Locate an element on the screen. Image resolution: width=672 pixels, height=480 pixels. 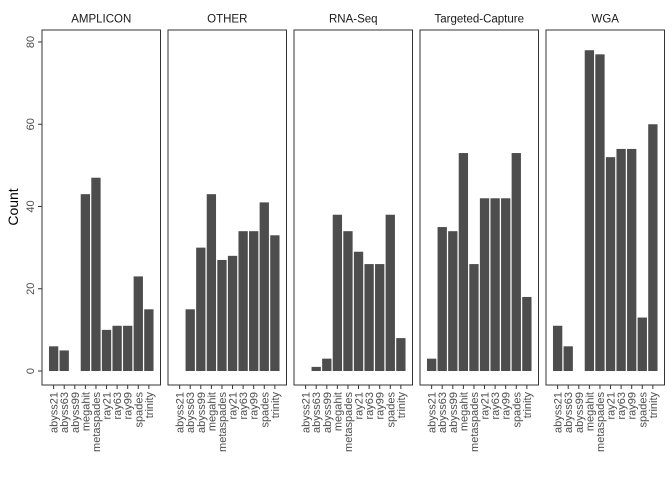
facet-strip-label: OTHER is located at coordinates (227, 20).